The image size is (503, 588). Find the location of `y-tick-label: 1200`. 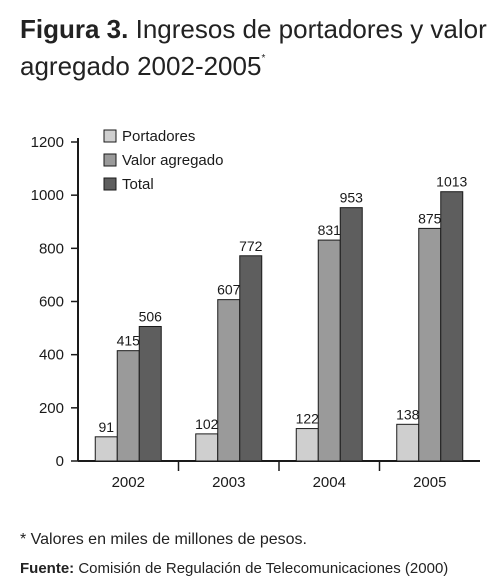

y-tick-label: 1200 is located at coordinates (47, 142).